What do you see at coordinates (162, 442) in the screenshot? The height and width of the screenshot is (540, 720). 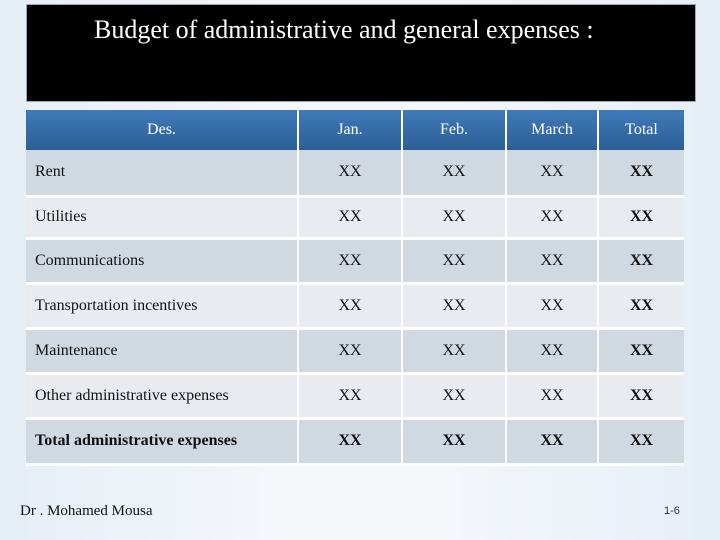 I see `row-label: Total administrative expenses` at bounding box center [162, 442].